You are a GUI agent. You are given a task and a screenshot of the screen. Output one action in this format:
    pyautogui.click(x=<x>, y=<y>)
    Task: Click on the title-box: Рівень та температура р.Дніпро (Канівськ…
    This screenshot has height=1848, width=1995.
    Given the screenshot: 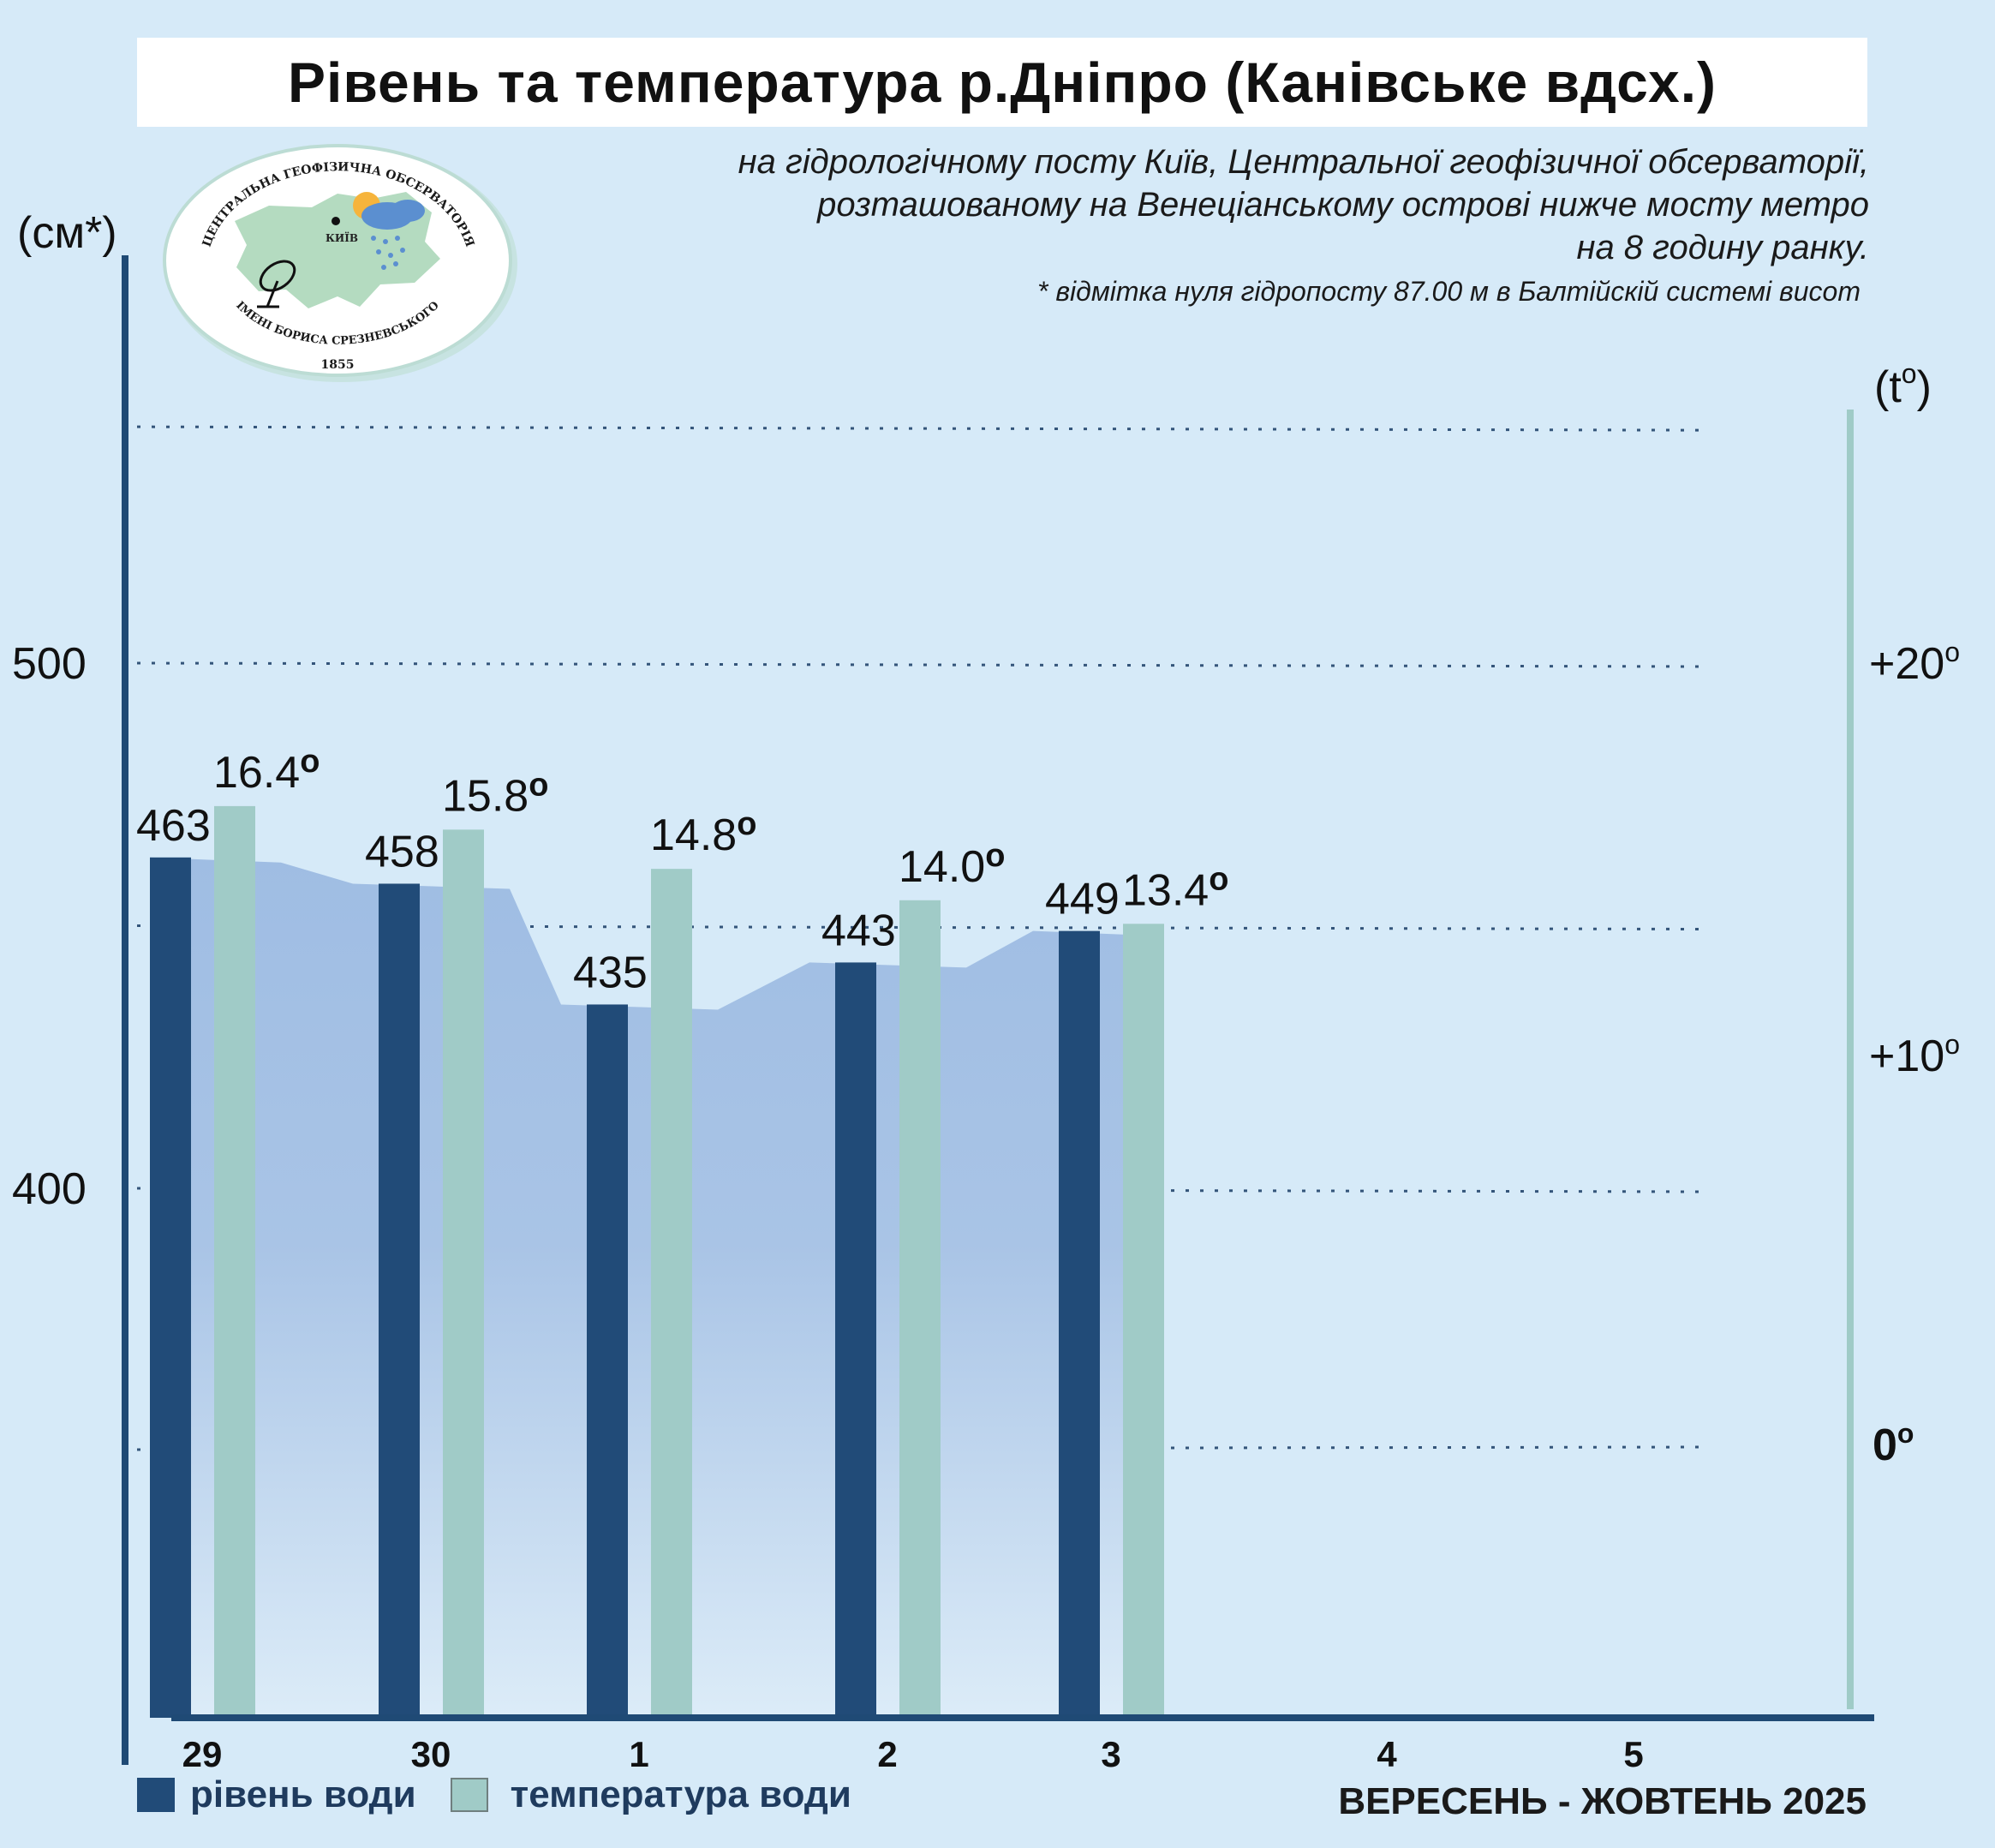 What is the action you would take?
    pyautogui.click(x=1002, y=82)
    